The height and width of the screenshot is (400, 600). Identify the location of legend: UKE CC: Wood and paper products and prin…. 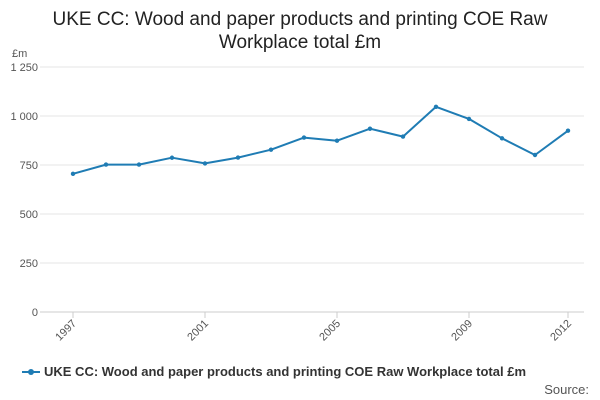
(274, 371).